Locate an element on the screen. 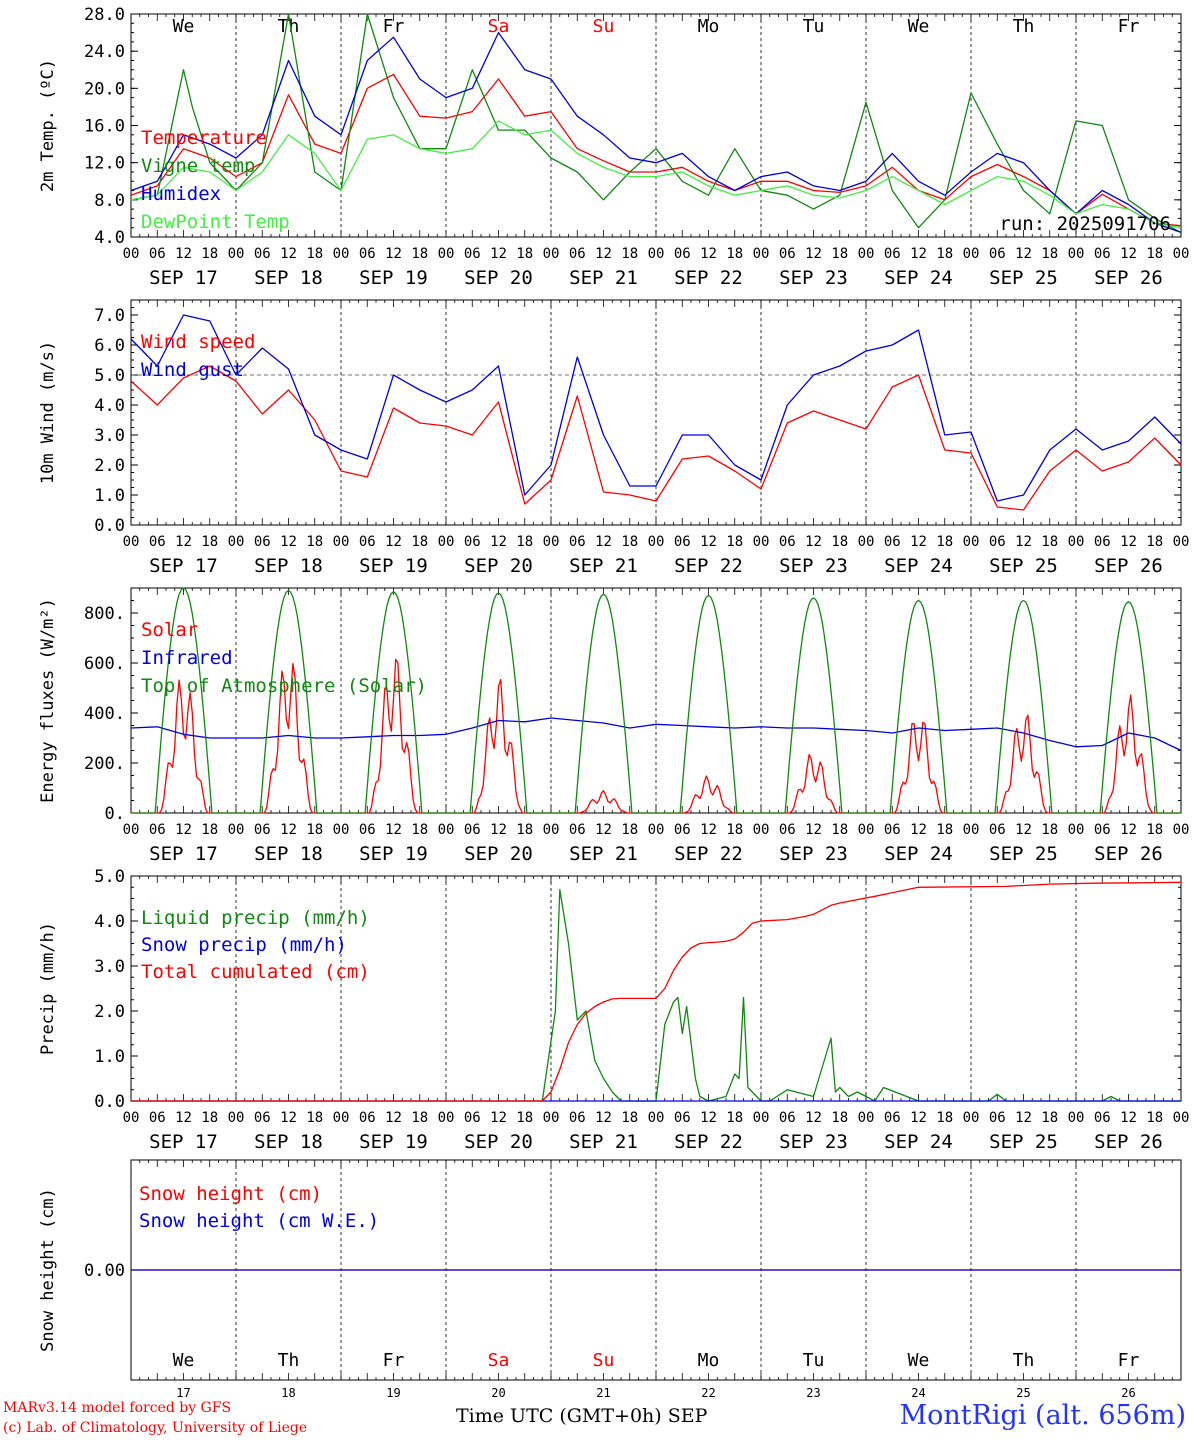 The height and width of the screenshot is (1440, 1194). run-annotation: run: 2025091706 is located at coordinates (1085, 224).